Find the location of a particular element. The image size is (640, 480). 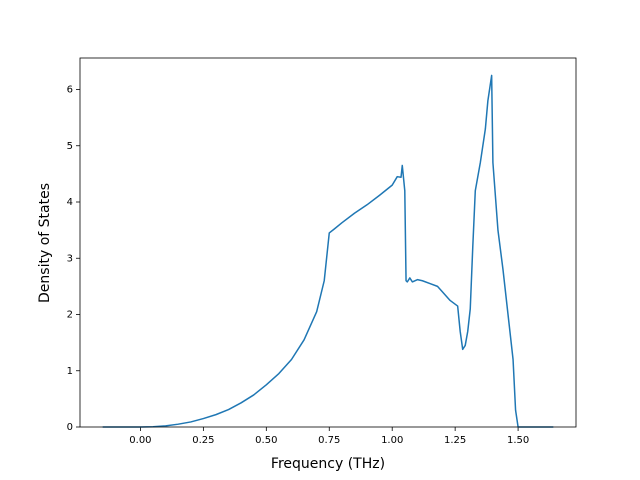

y-tick-label: 2 is located at coordinates (70, 315).